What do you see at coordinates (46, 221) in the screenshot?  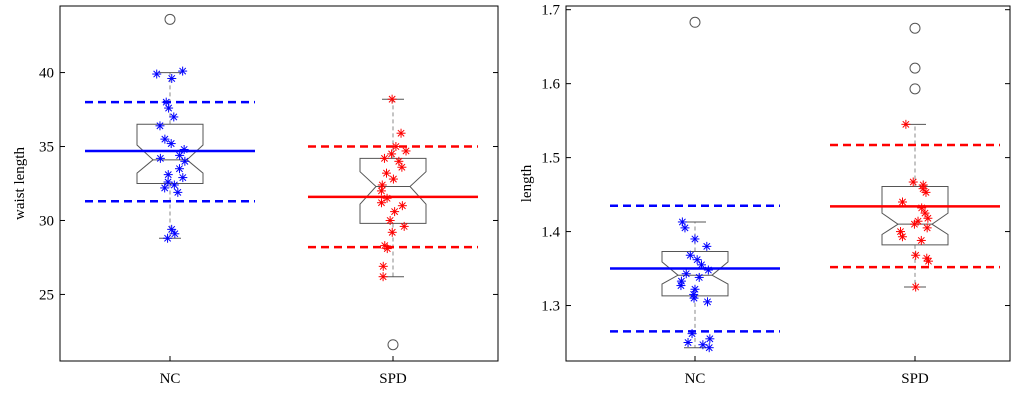 I see `waist-length-ytick-label: 30` at bounding box center [46, 221].